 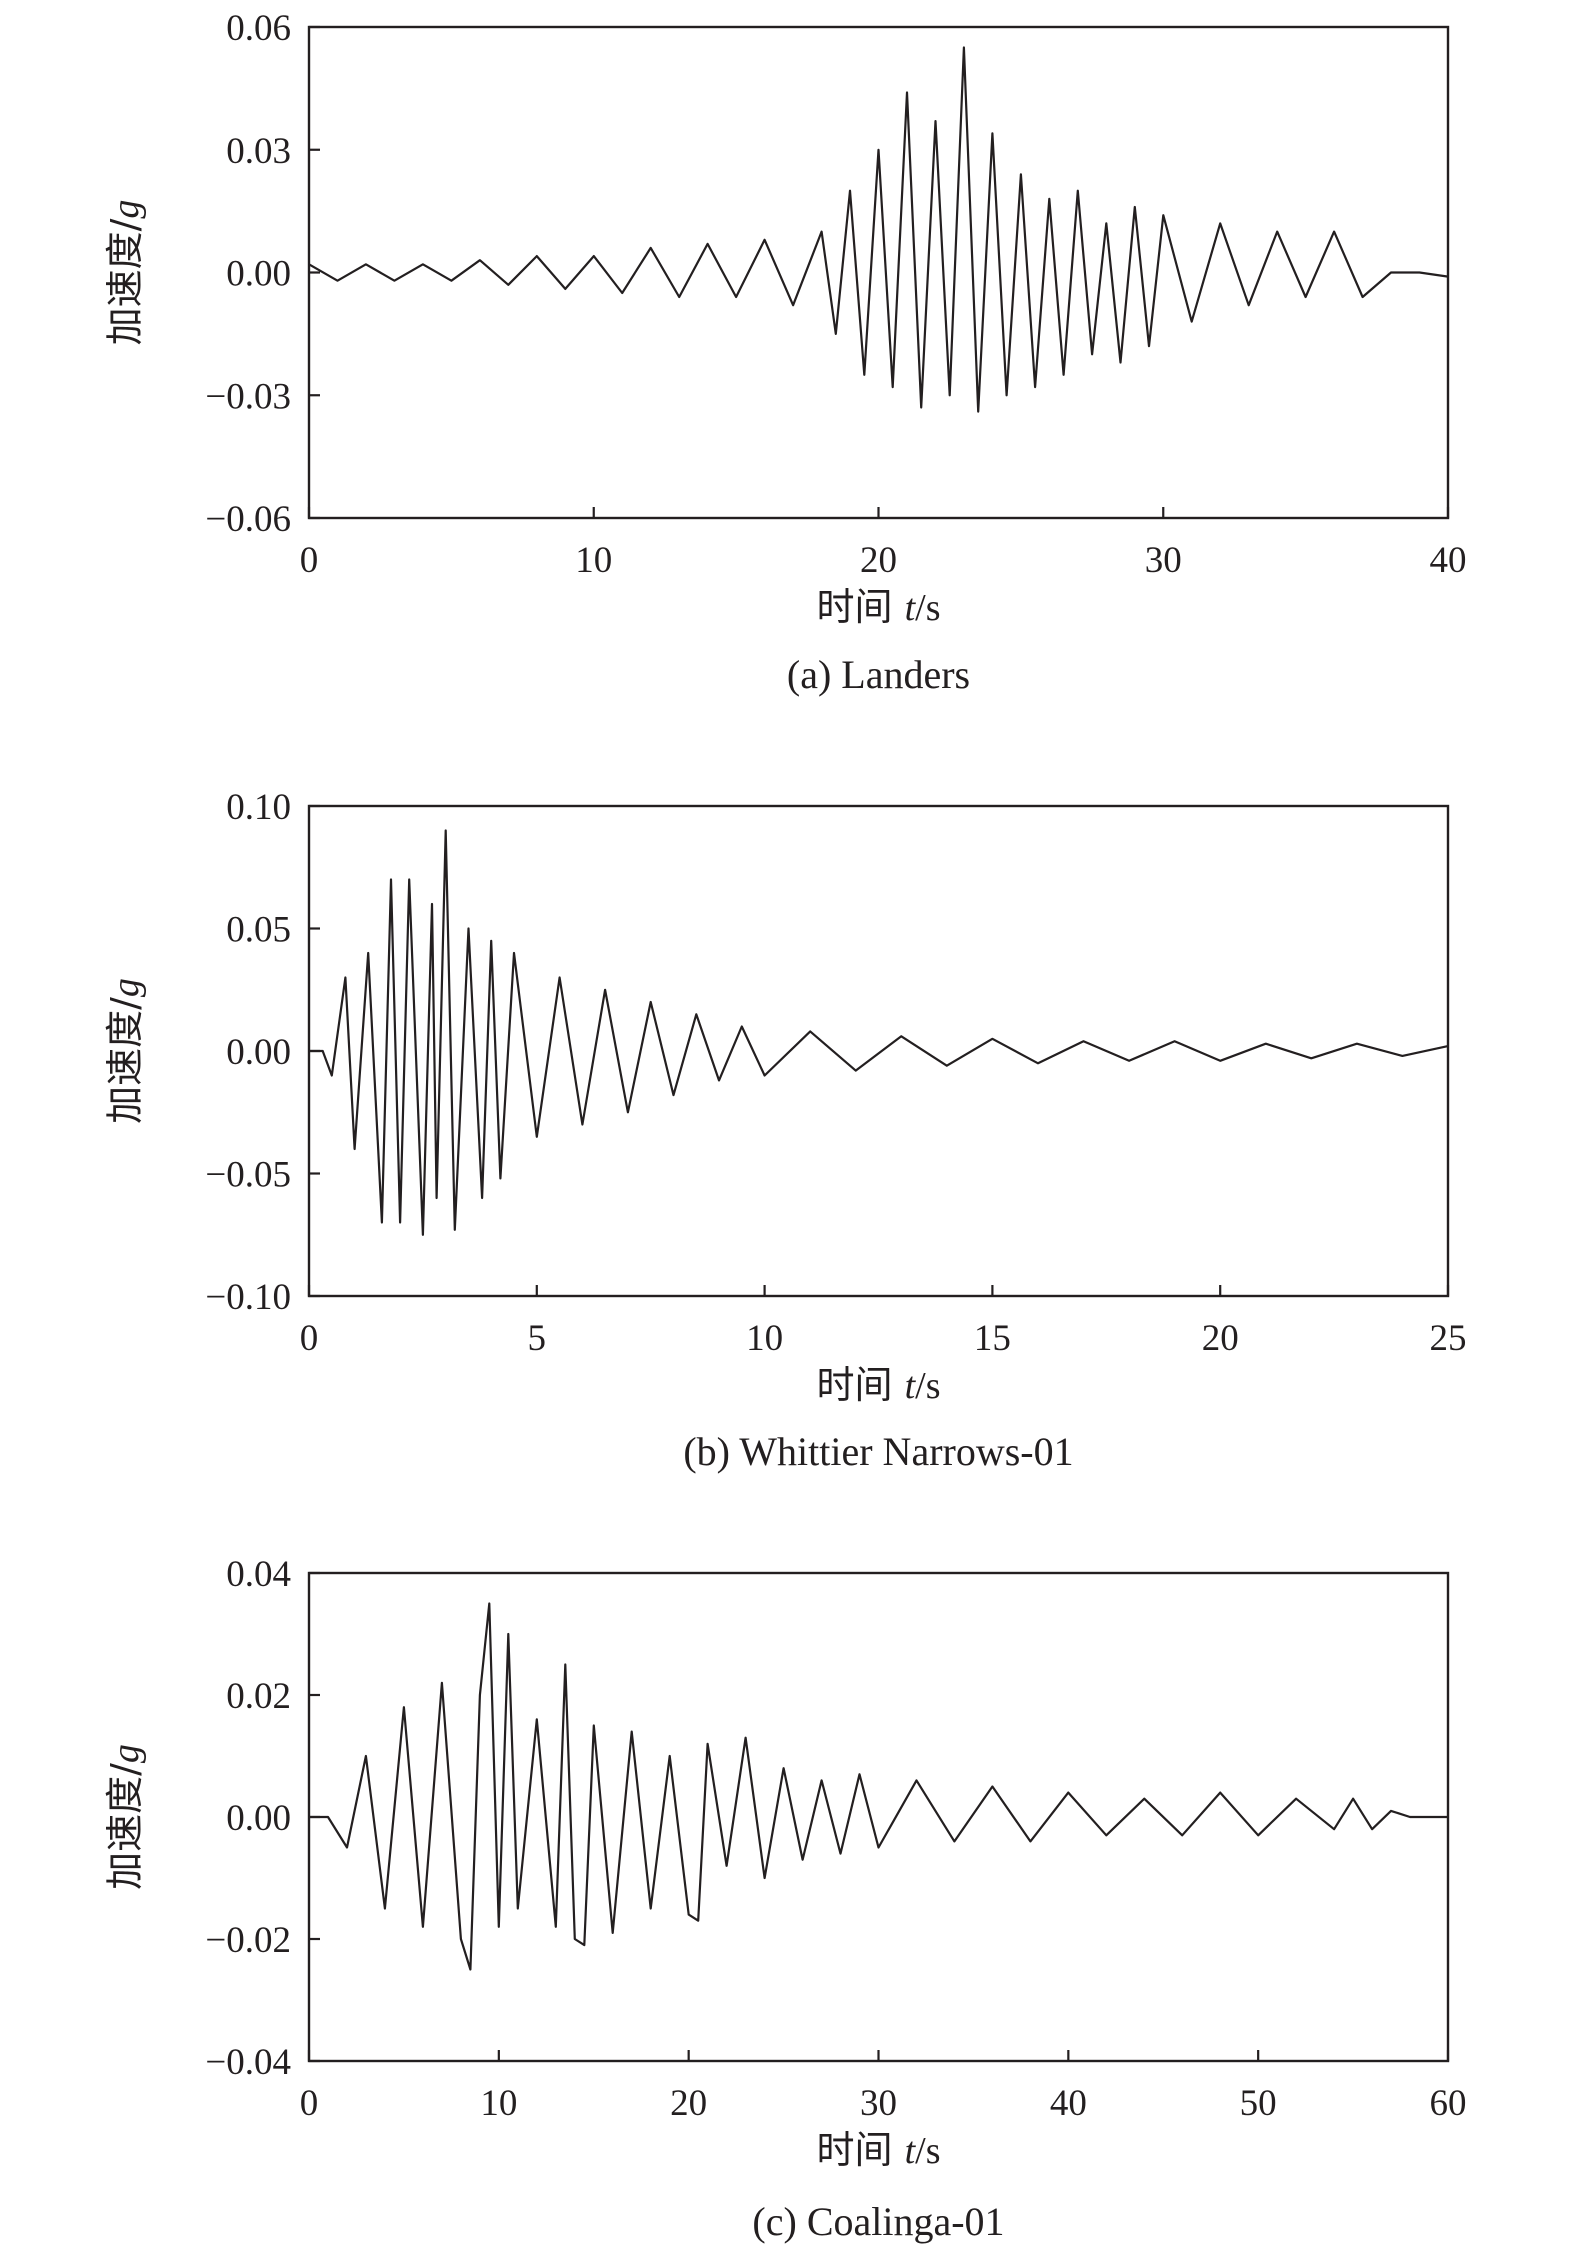 What do you see at coordinates (258, 151) in the screenshot?
I see `y-tick-label: 0.03` at bounding box center [258, 151].